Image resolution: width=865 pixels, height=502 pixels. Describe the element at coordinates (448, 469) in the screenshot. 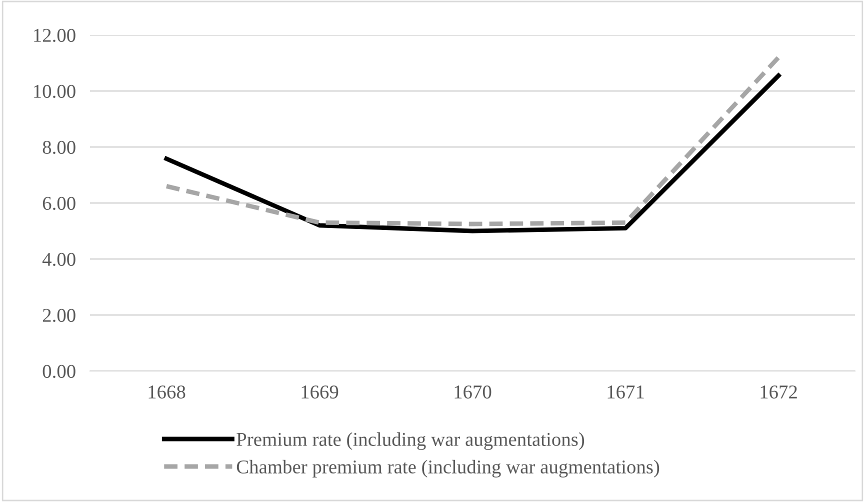

I see `legend-label: Chamber premium rate (including war augmentations)` at that location.